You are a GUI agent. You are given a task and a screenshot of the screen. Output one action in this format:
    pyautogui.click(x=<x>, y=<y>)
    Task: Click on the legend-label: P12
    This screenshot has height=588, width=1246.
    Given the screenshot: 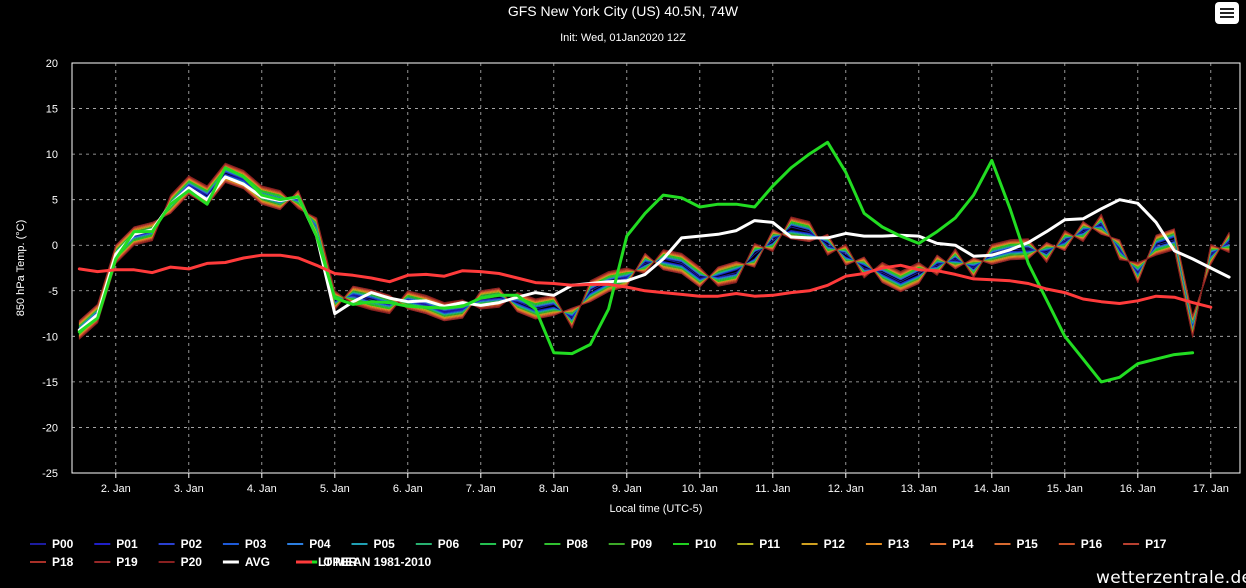 What is the action you would take?
    pyautogui.click(x=835, y=544)
    